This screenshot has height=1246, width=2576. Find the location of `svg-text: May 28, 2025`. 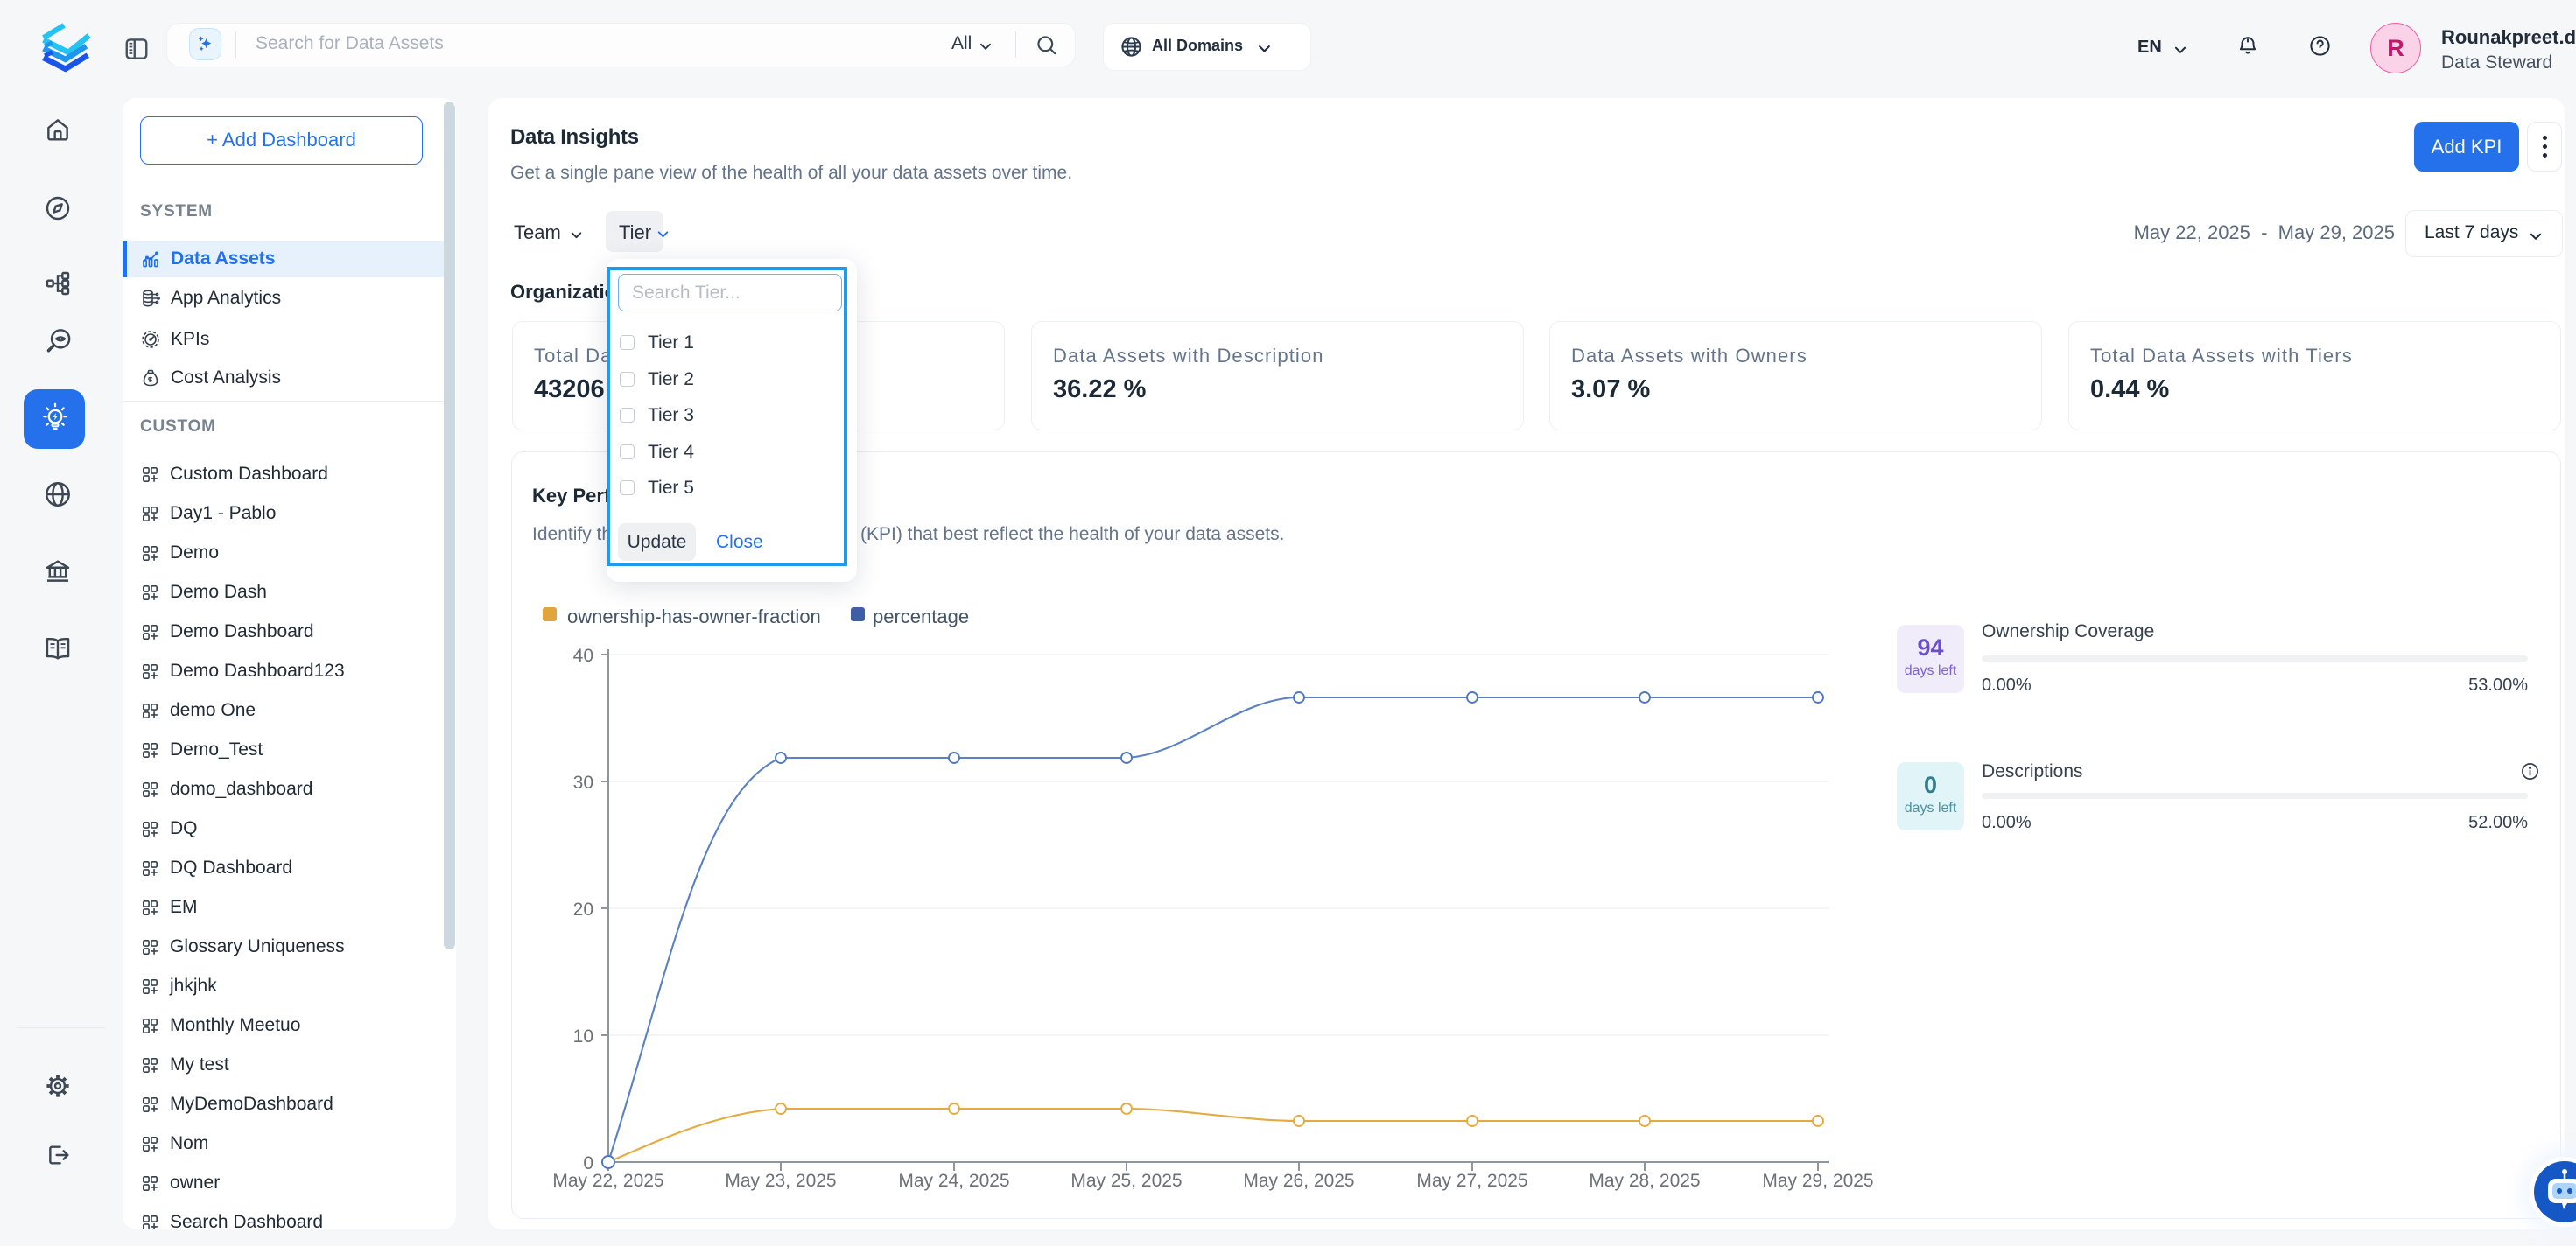

svg-text: May 28, 2025 is located at coordinates (1644, 1181).